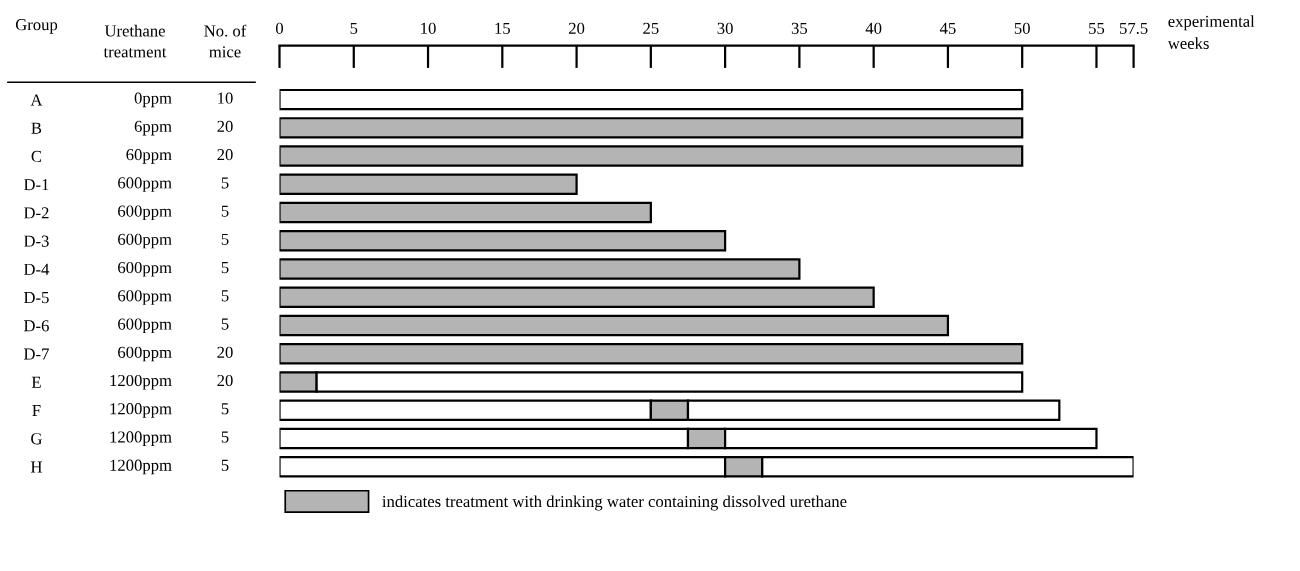  What do you see at coordinates (36, 382) in the screenshot?
I see `y-tick-label: E` at bounding box center [36, 382].